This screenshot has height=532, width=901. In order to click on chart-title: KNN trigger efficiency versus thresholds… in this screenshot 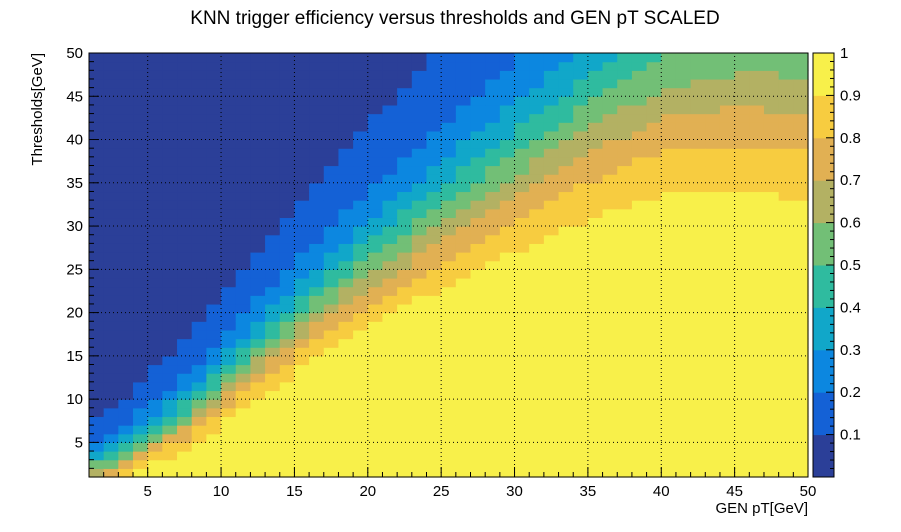, I will do `click(454, 18)`.